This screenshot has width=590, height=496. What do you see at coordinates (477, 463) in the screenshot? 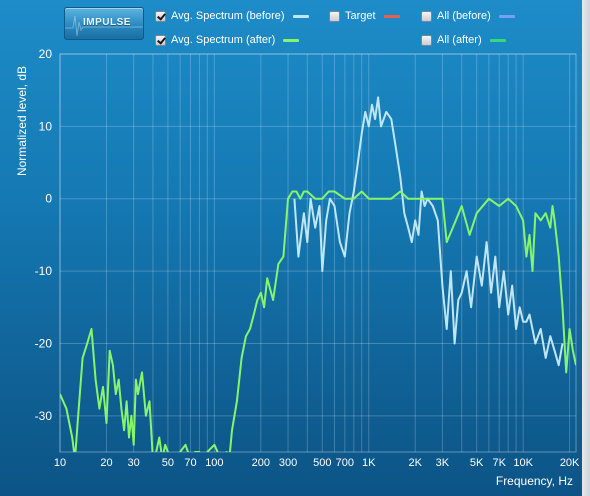
I see `x-tick-label: 5K` at bounding box center [477, 463].